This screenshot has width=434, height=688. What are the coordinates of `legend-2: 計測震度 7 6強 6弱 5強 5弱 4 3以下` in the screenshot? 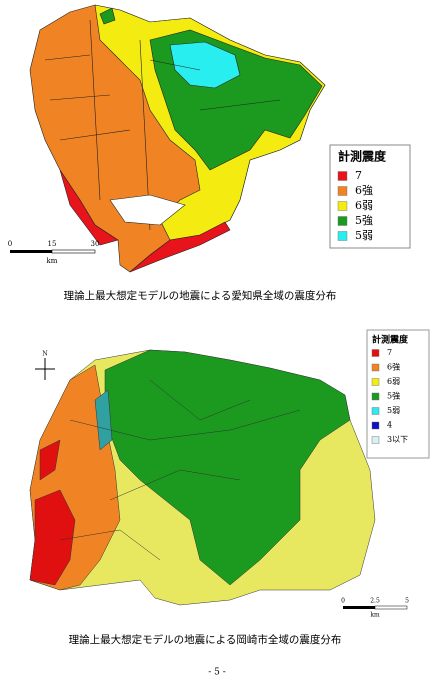 It's located at (398, 394).